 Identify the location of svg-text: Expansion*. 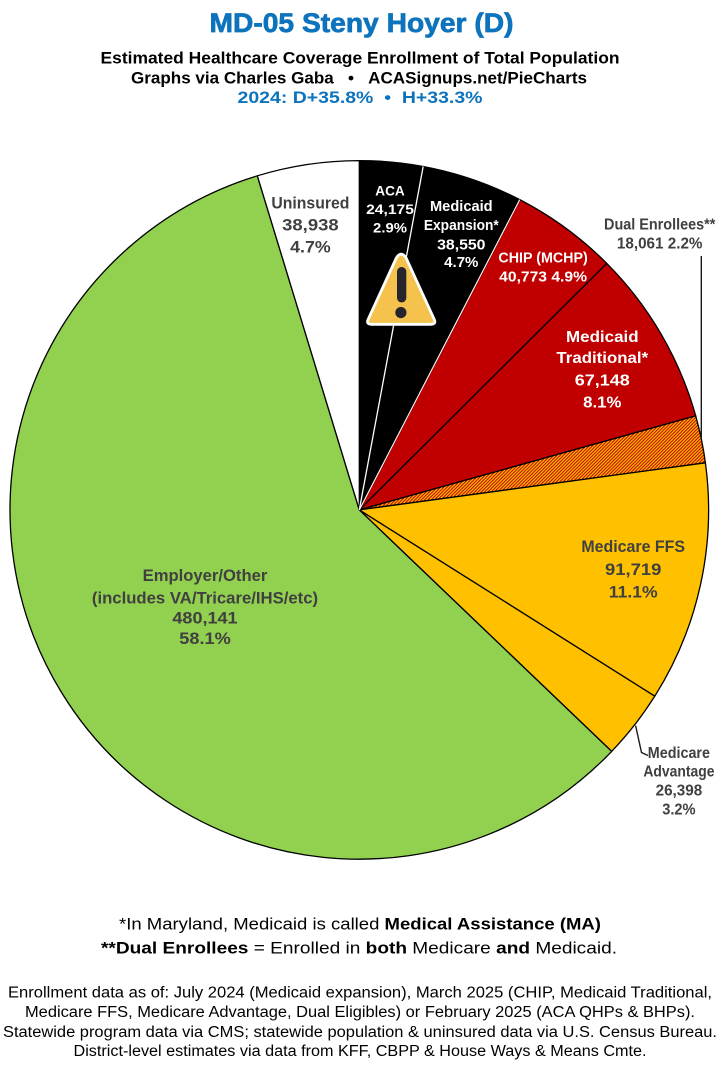
(461, 226).